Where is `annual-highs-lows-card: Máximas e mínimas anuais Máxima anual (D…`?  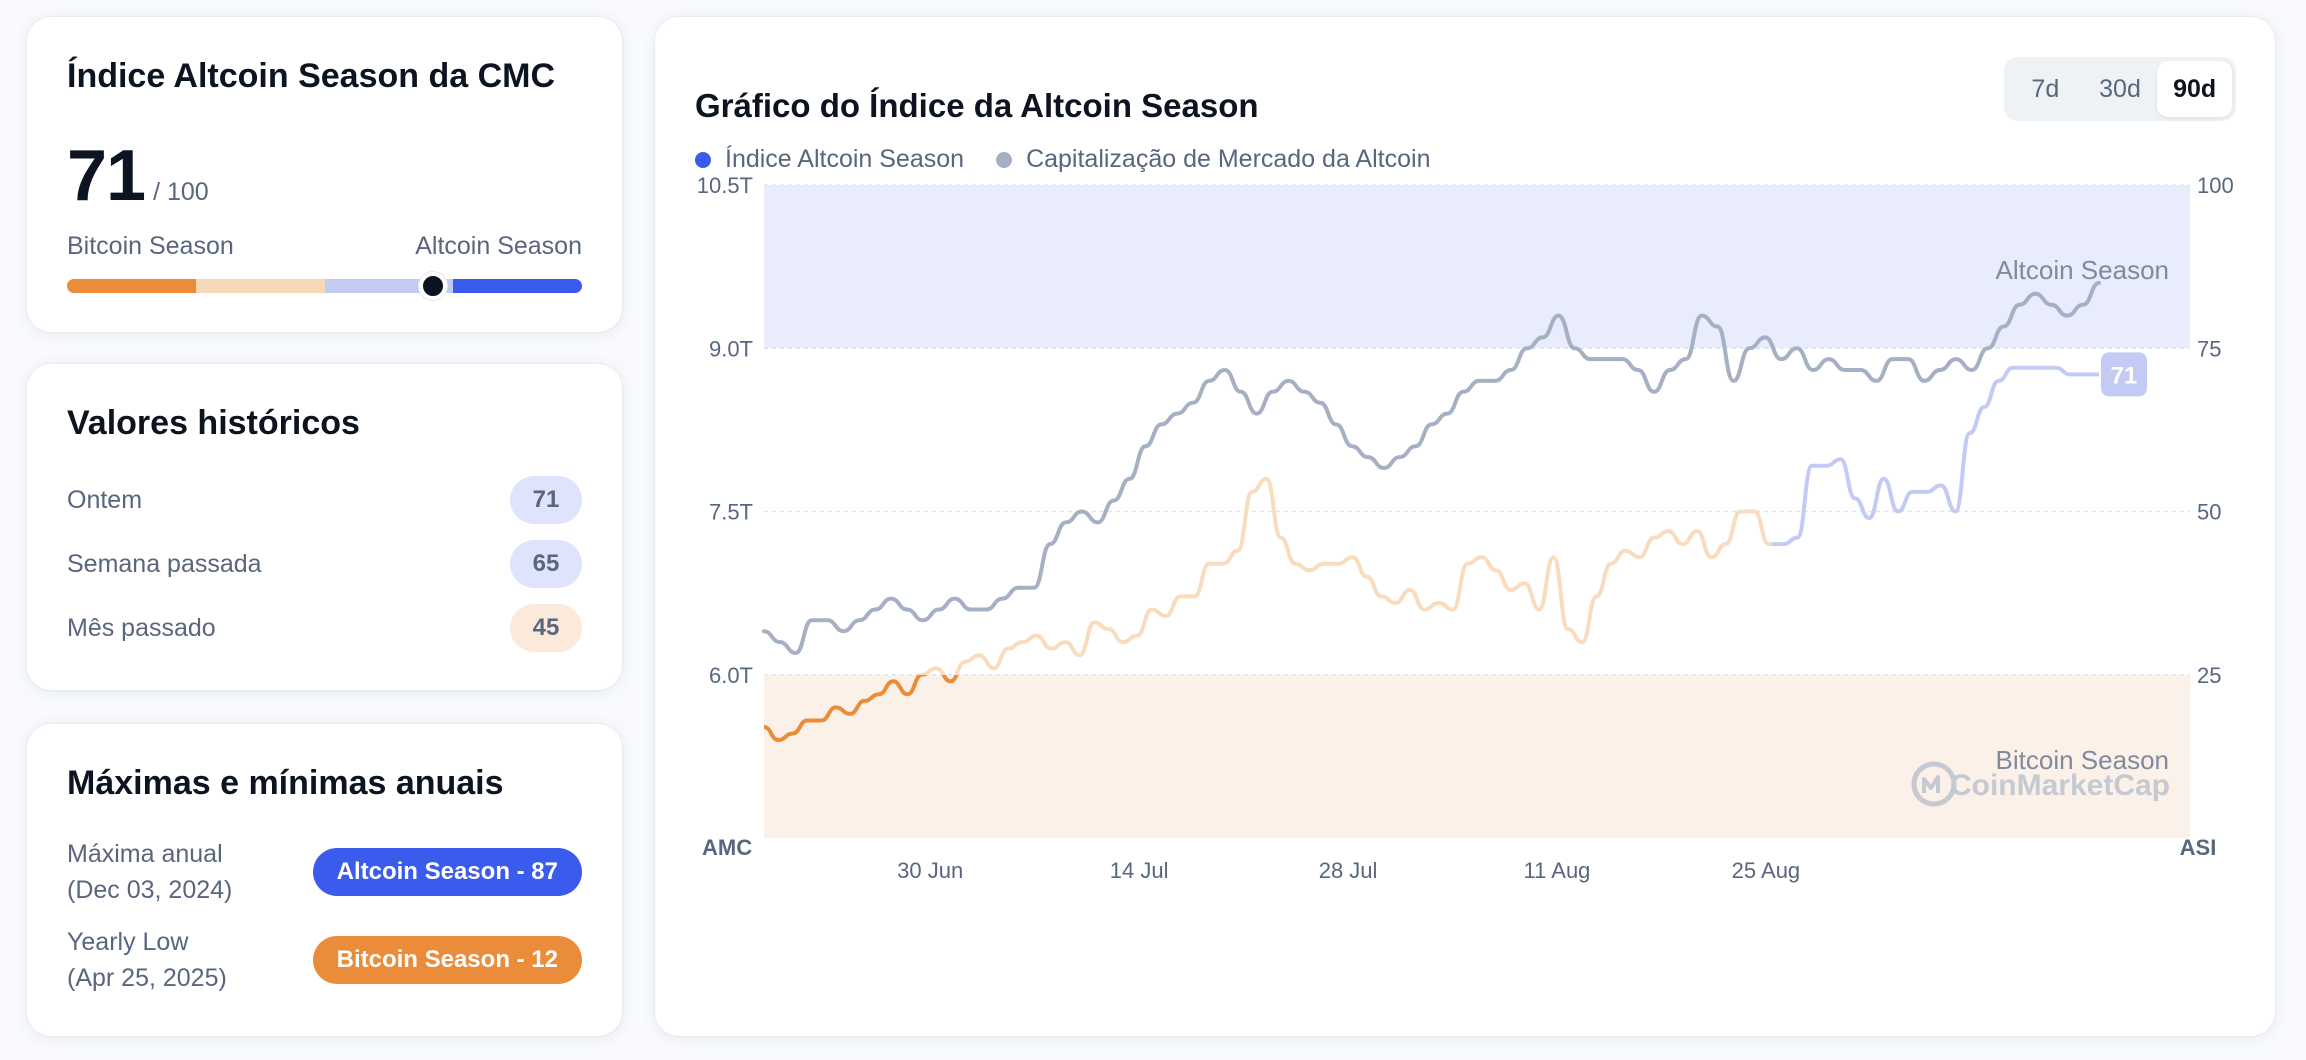 annual-highs-lows-card: Máximas e mínimas anuais Máxima anual (D… is located at coordinates (324, 880).